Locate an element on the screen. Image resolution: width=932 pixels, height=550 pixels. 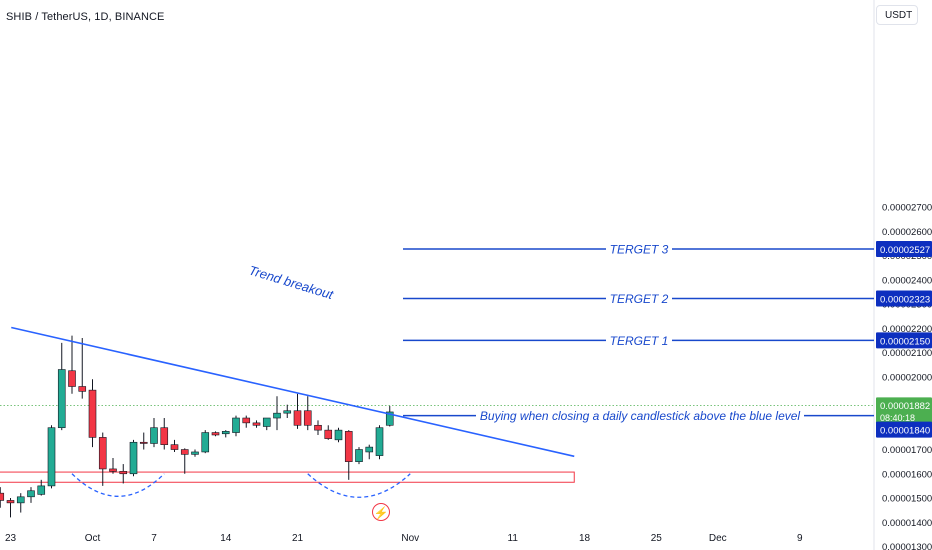
descending-trendline is located at coordinates (293, 392).